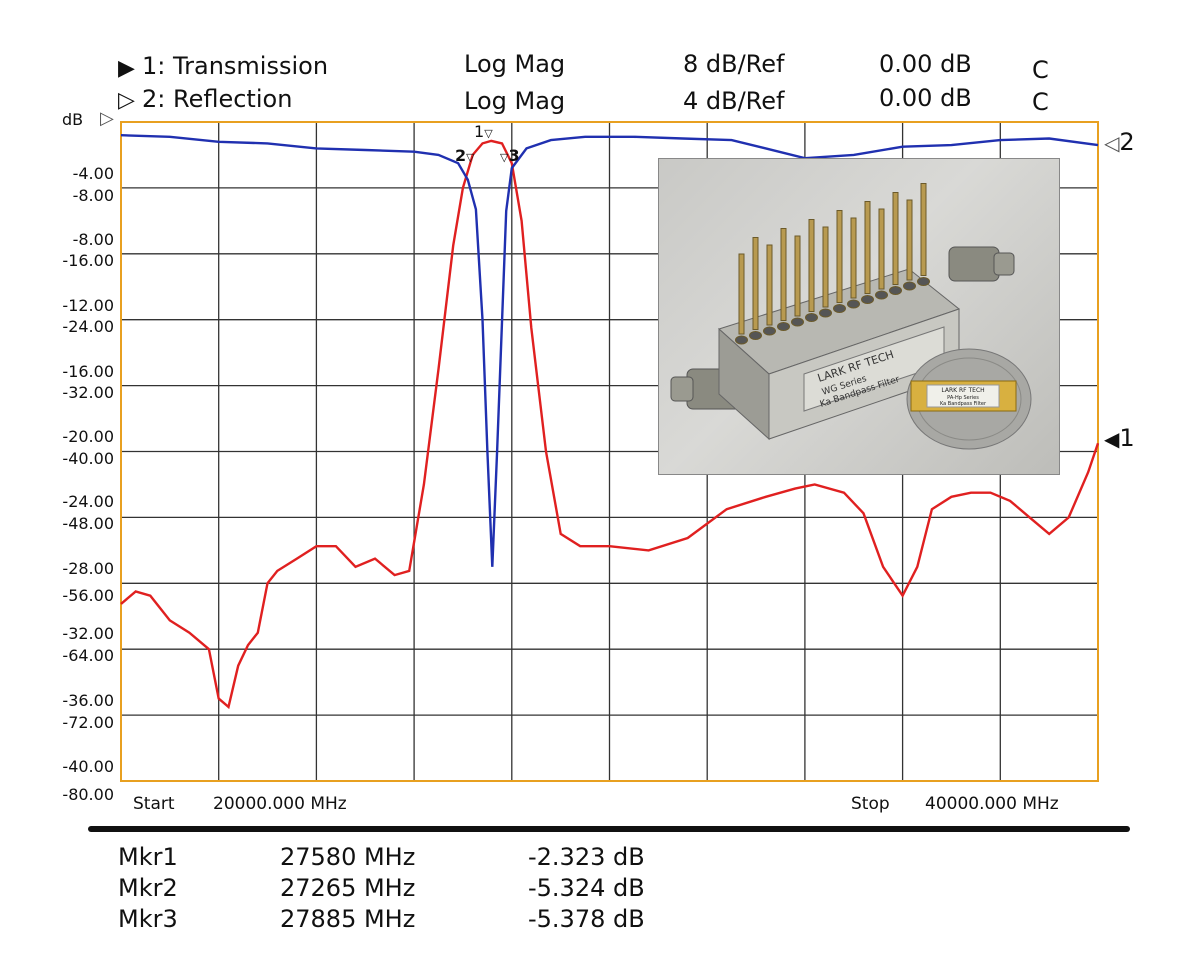 The height and width of the screenshot is (975, 1200). What do you see at coordinates (1040, 70) in the screenshot?
I see `trace1-flag: C` at bounding box center [1040, 70].